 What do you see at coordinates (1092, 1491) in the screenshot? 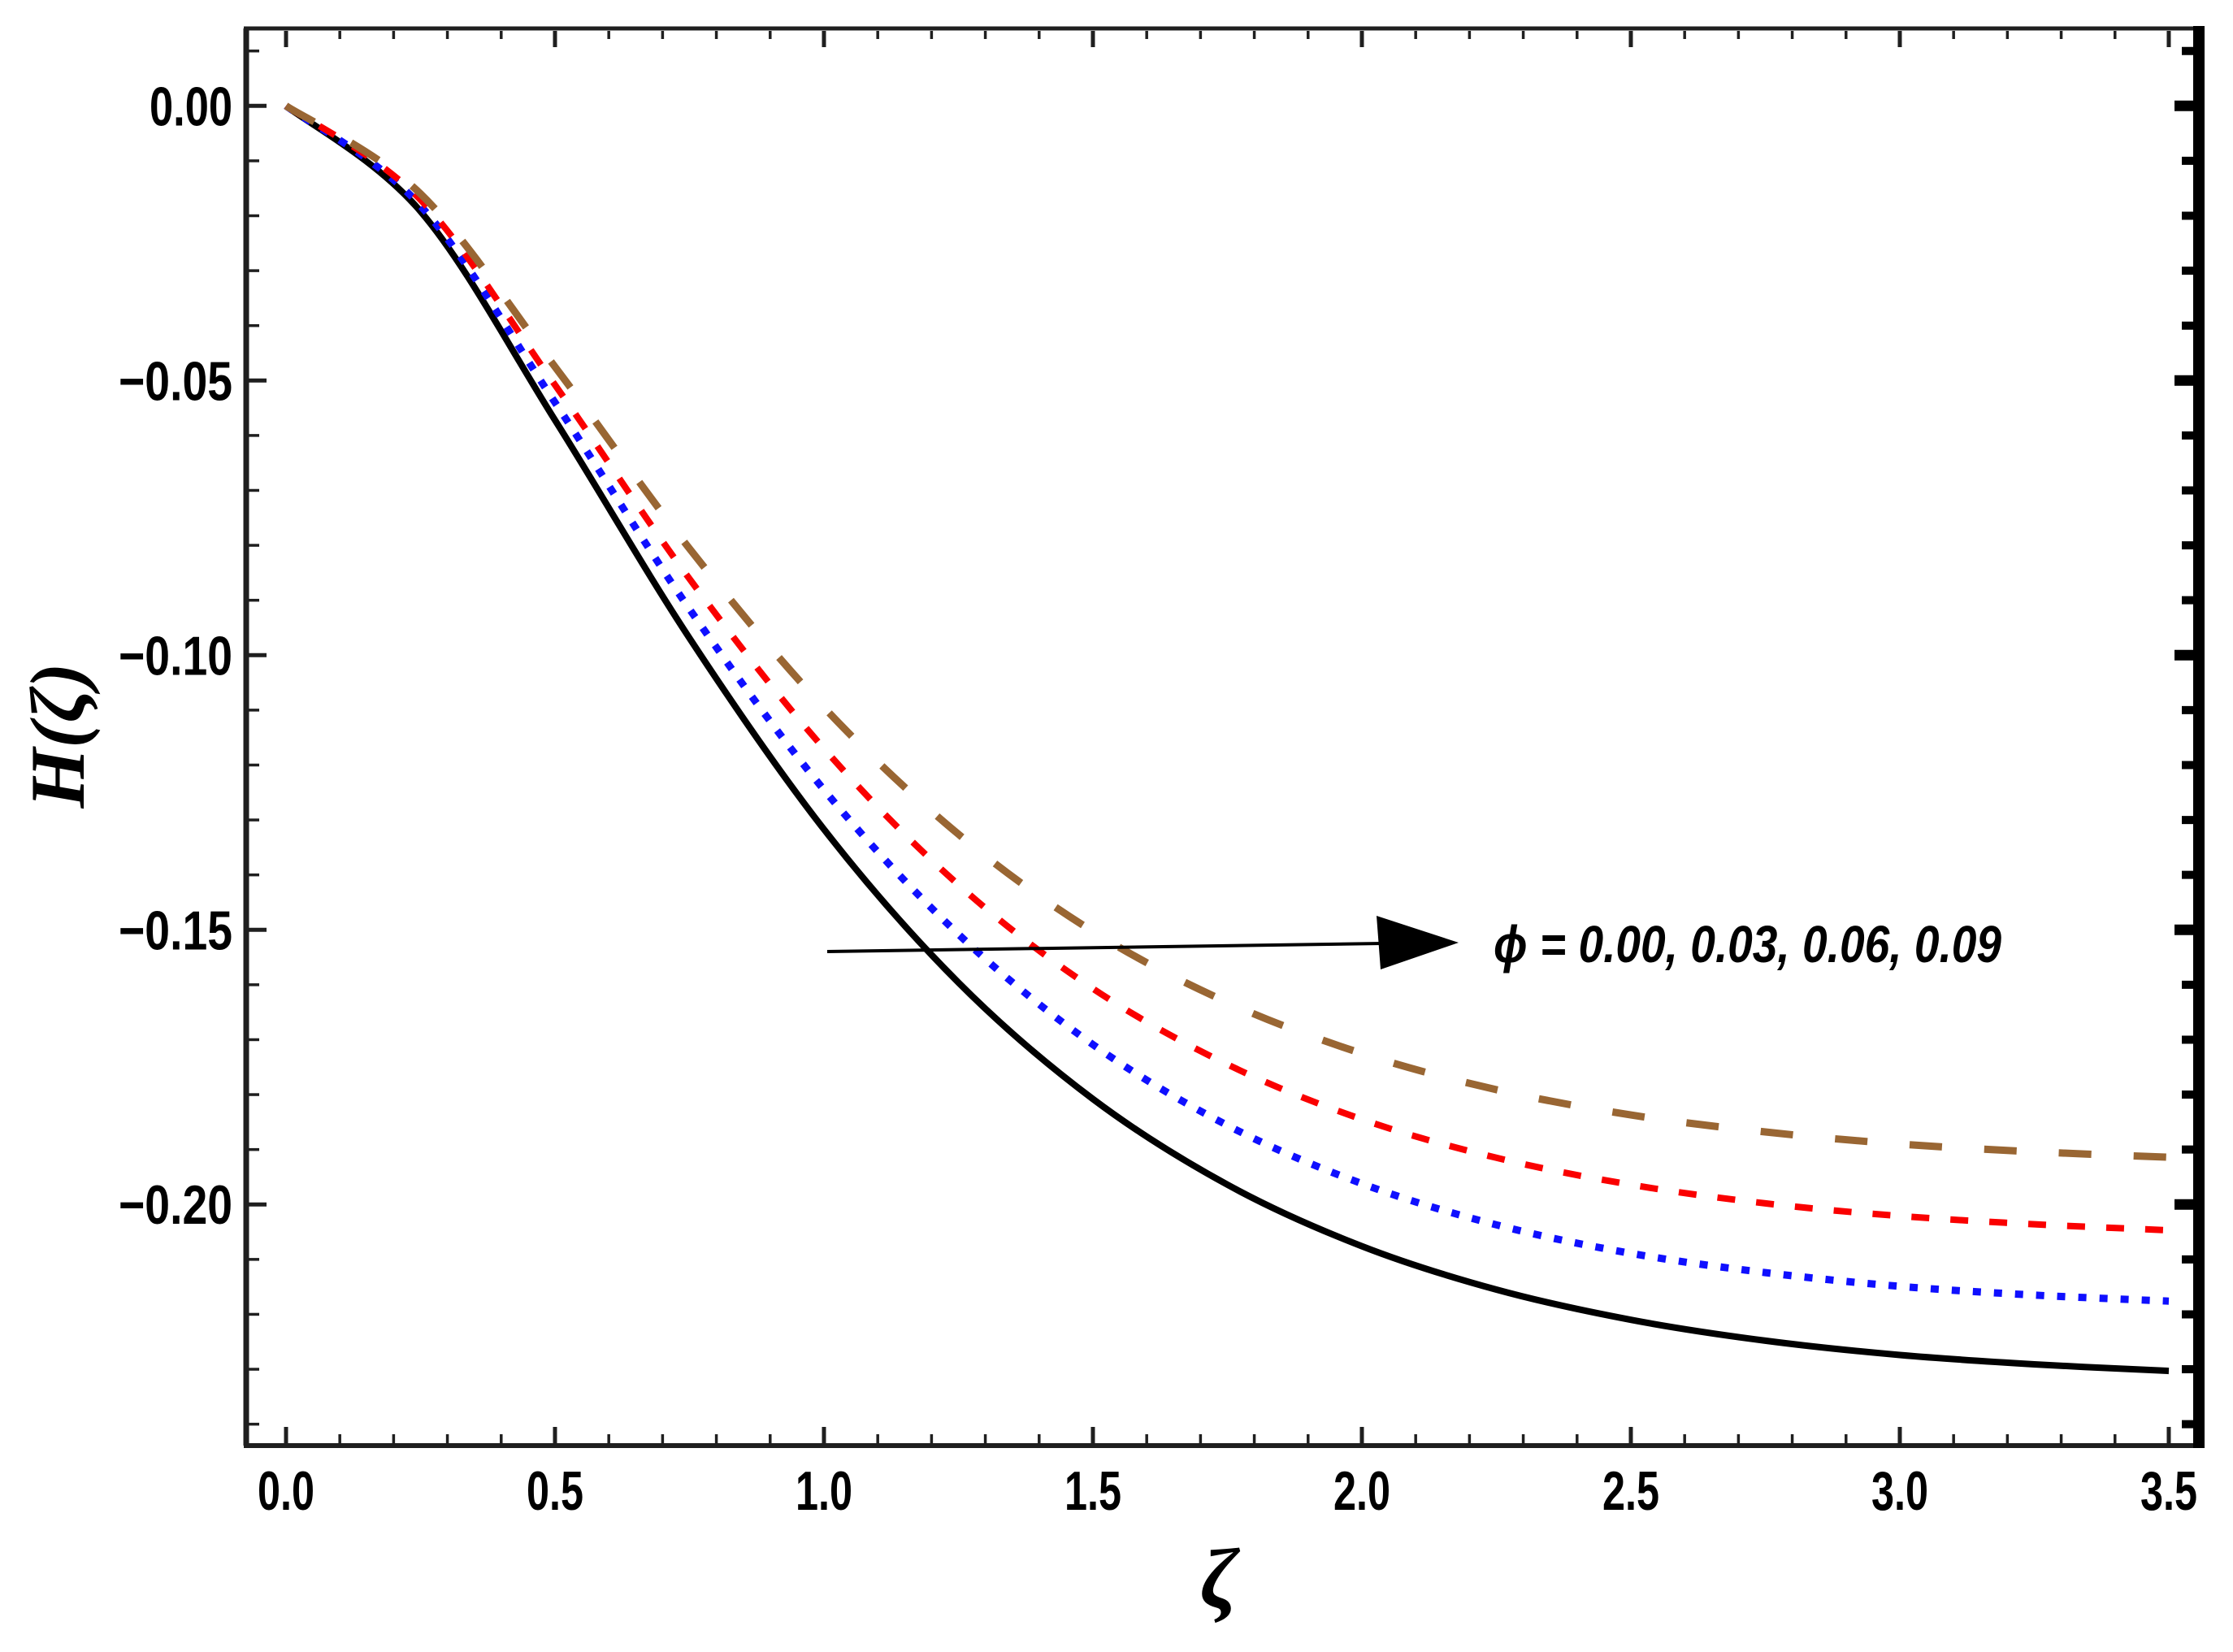
I see `x-tick-label: 1.5` at bounding box center [1092, 1491].